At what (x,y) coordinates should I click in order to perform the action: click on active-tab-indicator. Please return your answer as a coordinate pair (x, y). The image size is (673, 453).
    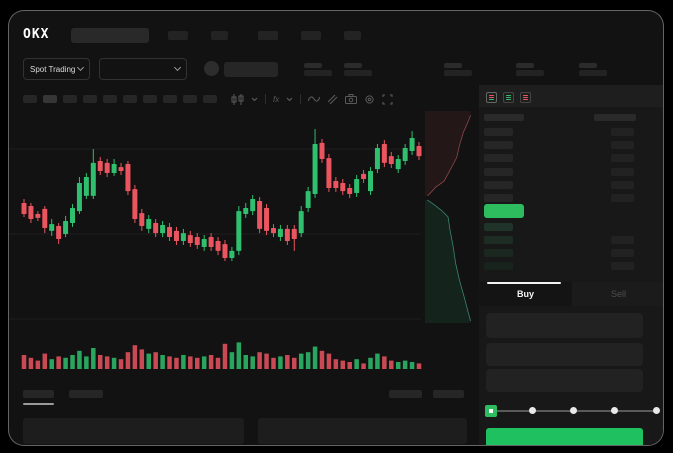
    Looking at the image, I should click on (524, 283).